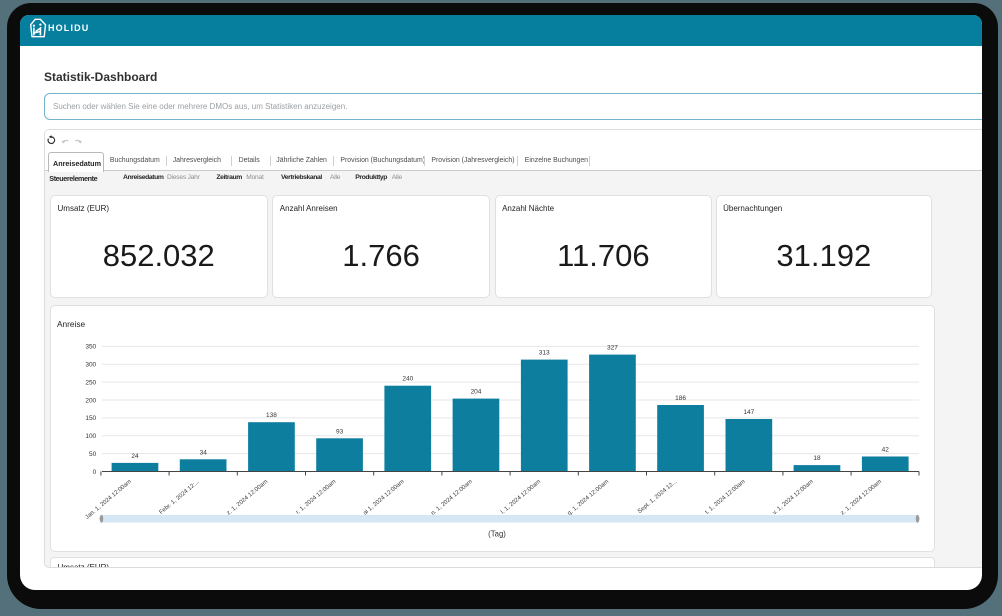 This screenshot has height=616, width=1002. What do you see at coordinates (725, 497) in the screenshot?
I see `svg-text: t. 1, 2024 12:00am` at bounding box center [725, 497].